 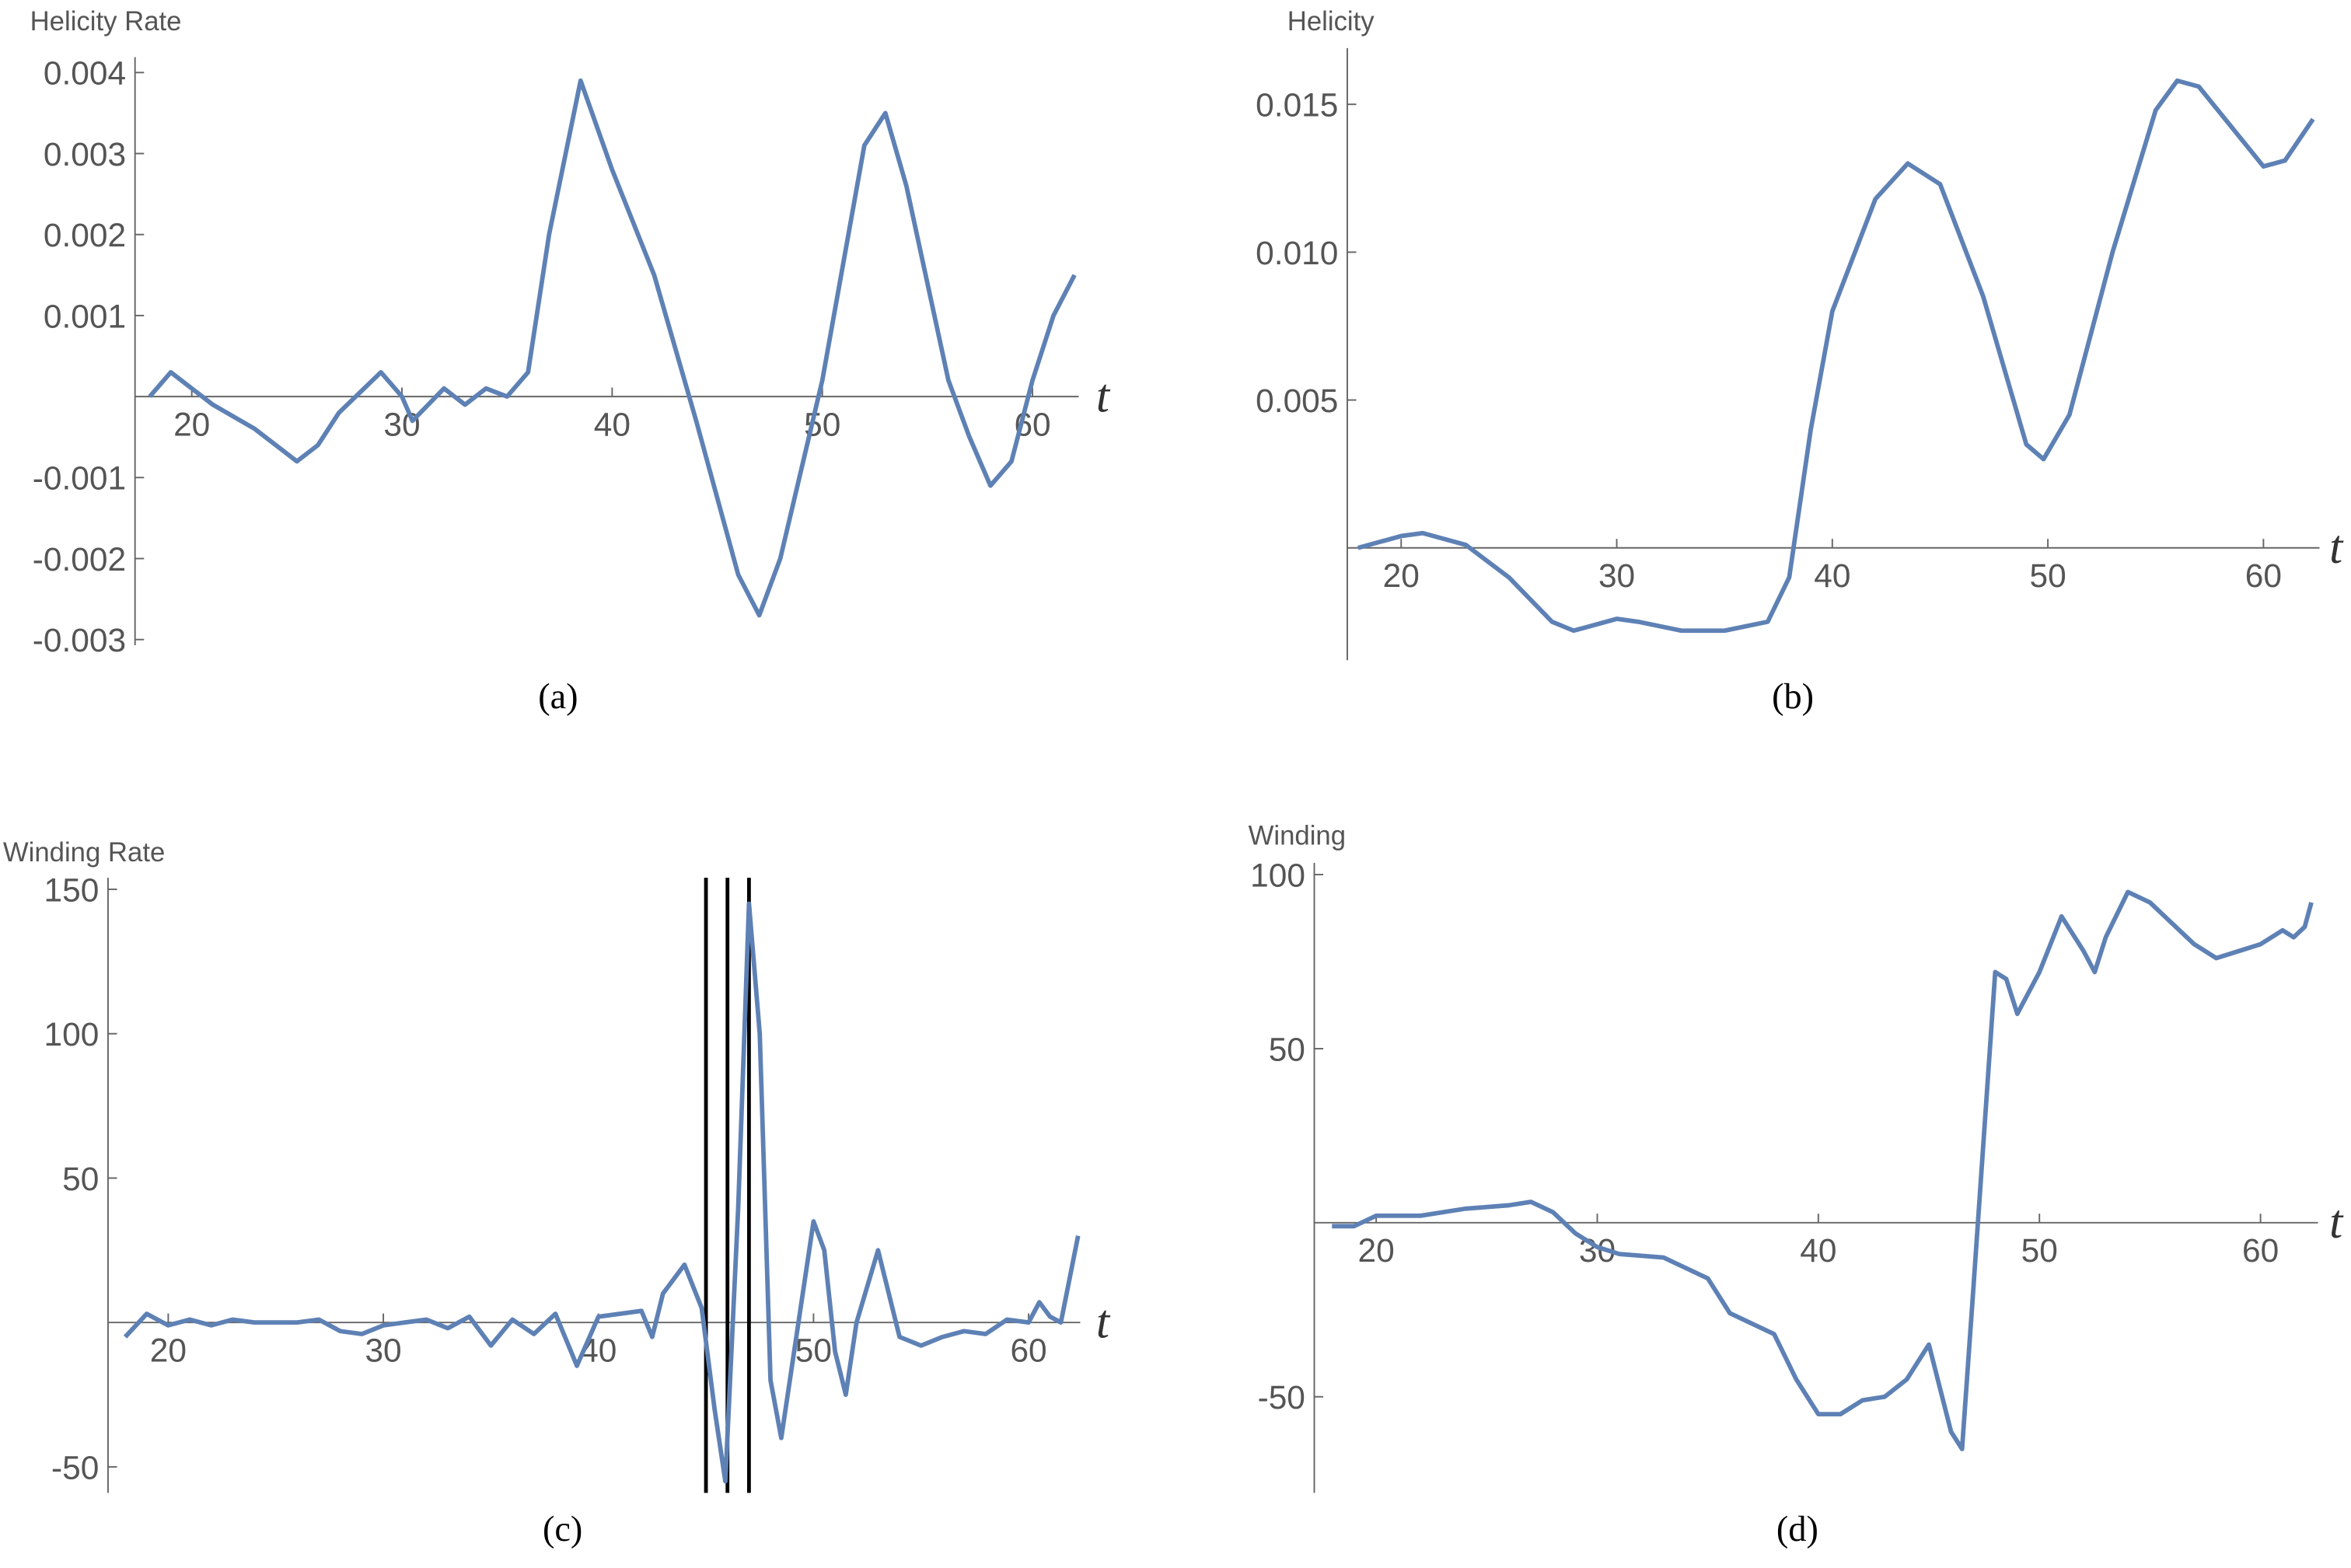 What do you see at coordinates (85, 235) in the screenshot?
I see `y-tick-label: 0.002` at bounding box center [85, 235].